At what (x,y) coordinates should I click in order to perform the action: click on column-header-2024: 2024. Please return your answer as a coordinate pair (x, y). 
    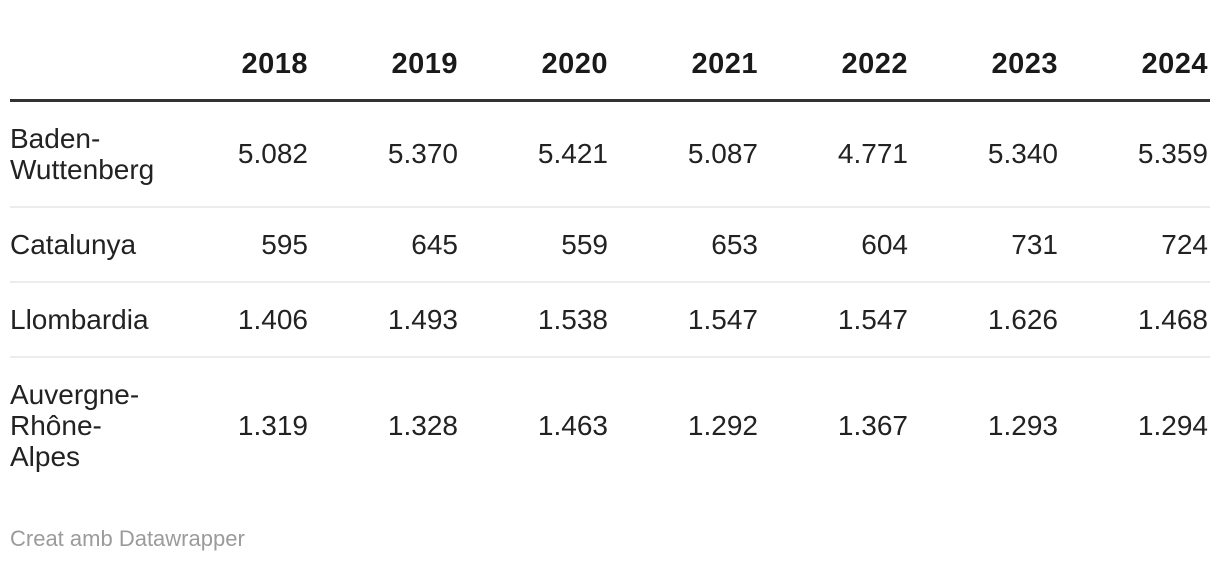
    Looking at the image, I should click on (1135, 51).